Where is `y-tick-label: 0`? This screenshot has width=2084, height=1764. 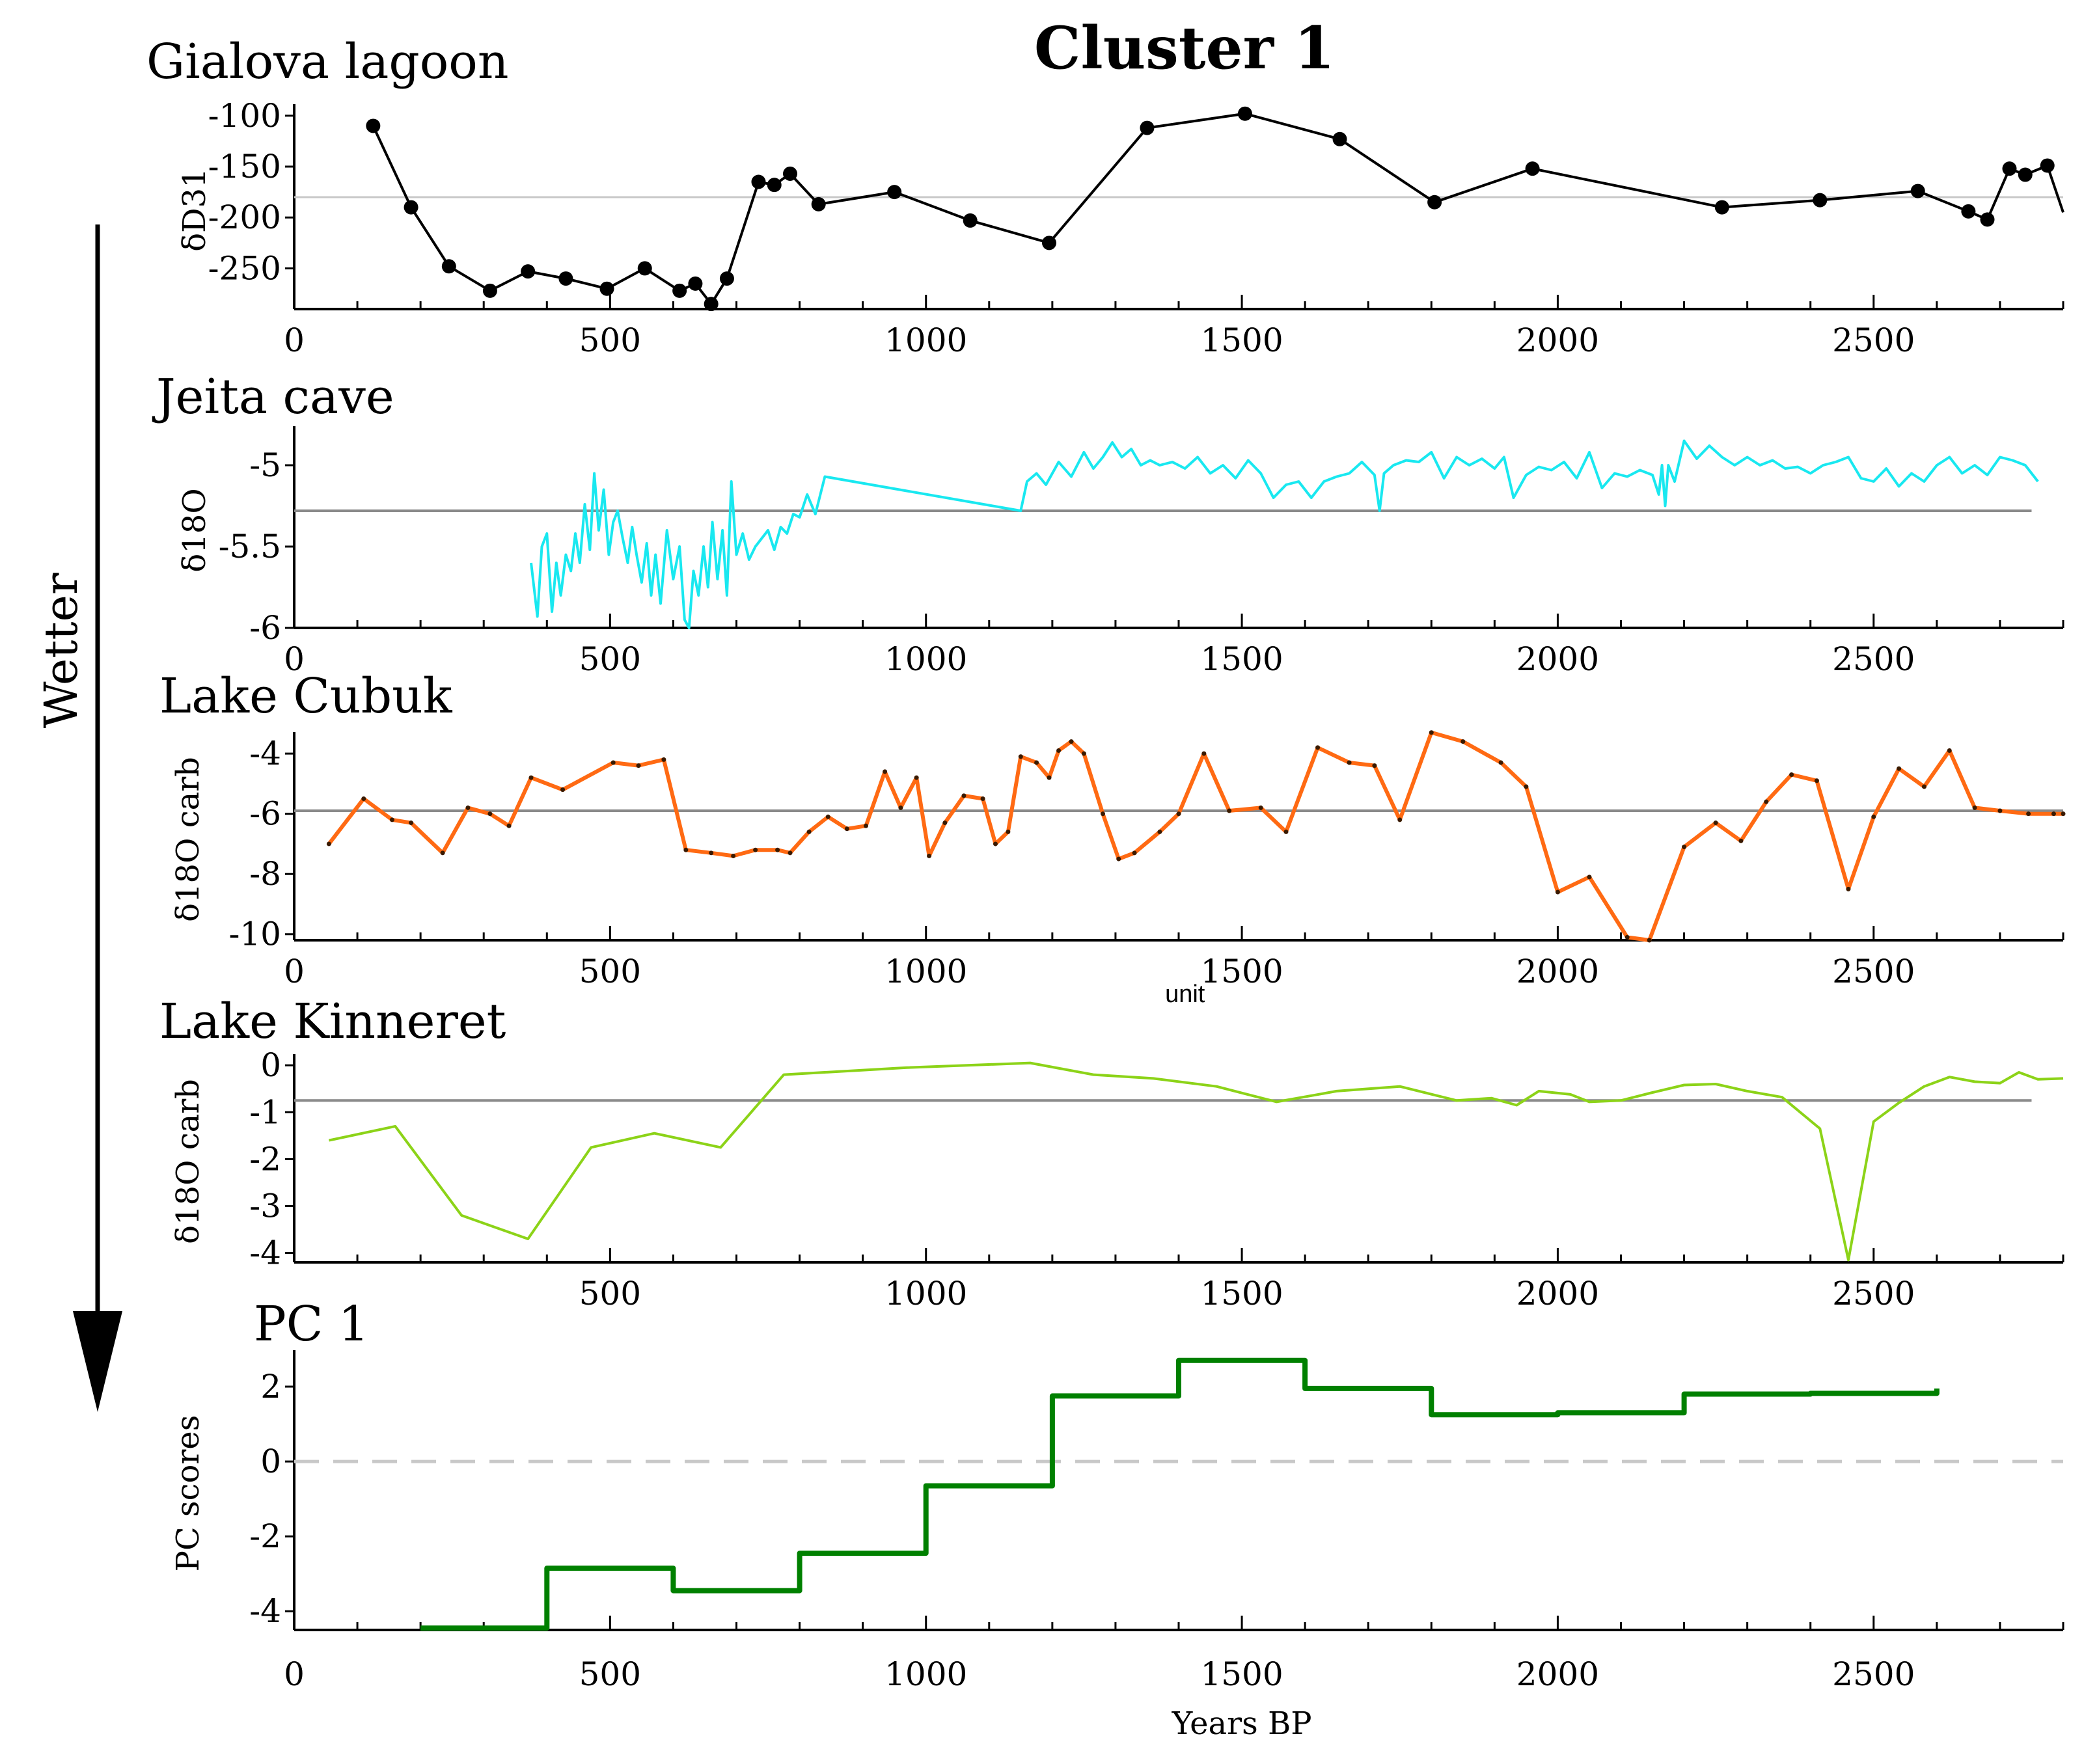
y-tick-label: 0 is located at coordinates (270, 1461).